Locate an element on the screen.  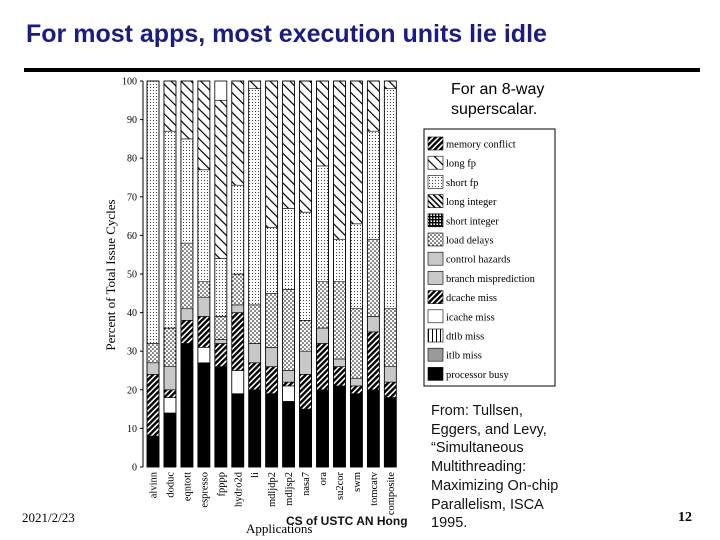
title-rule is located at coordinates (362, 70).